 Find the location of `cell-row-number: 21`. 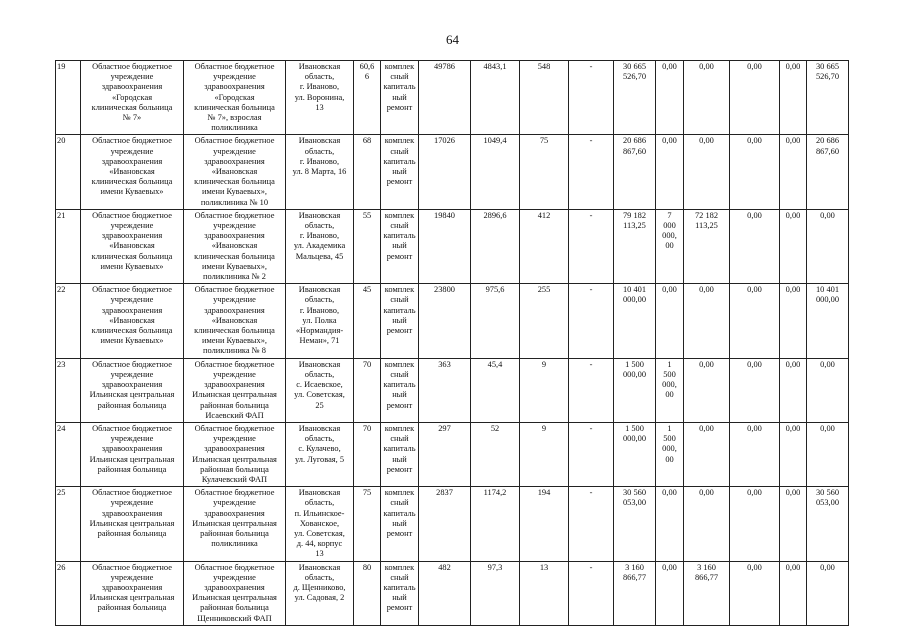

cell-row-number: 21 is located at coordinates (68, 246).